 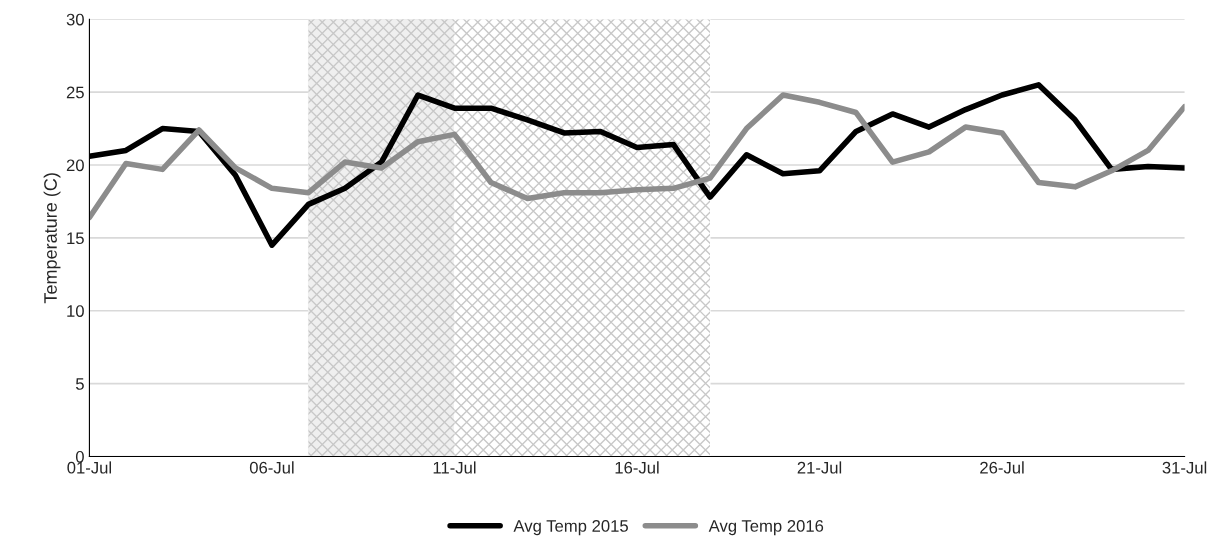 What do you see at coordinates (1002, 467) in the screenshot?
I see `x-tick-label: 26-Jul` at bounding box center [1002, 467].